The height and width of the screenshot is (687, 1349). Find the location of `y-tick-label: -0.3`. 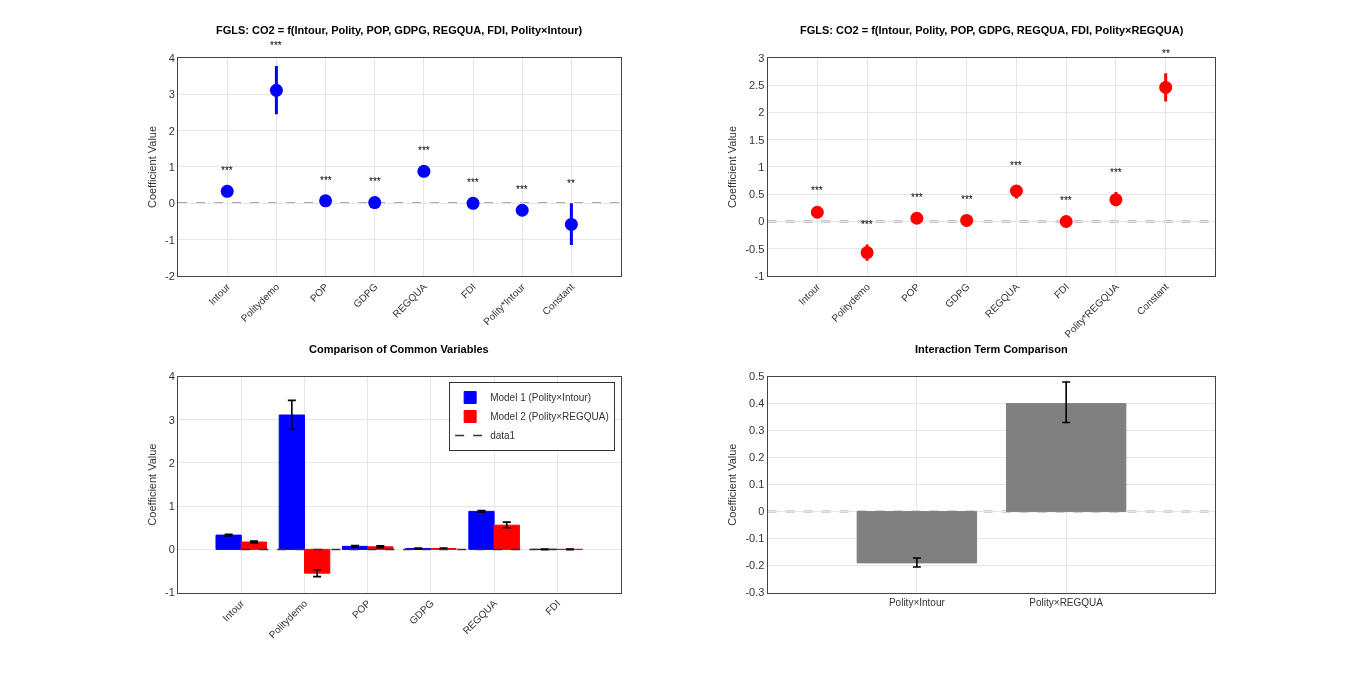

y-tick-label: -0.3 is located at coordinates (755, 592).